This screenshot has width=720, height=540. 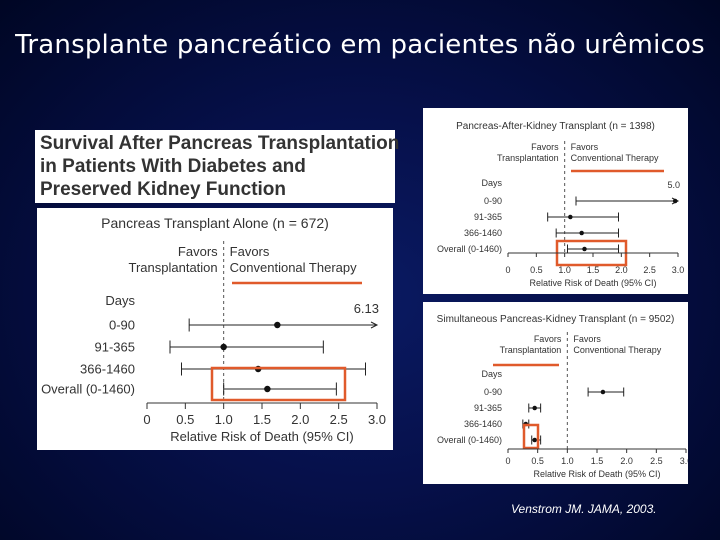 I want to click on article-title-line-2: in Patients With Diabetes and, so click(x=173, y=166).